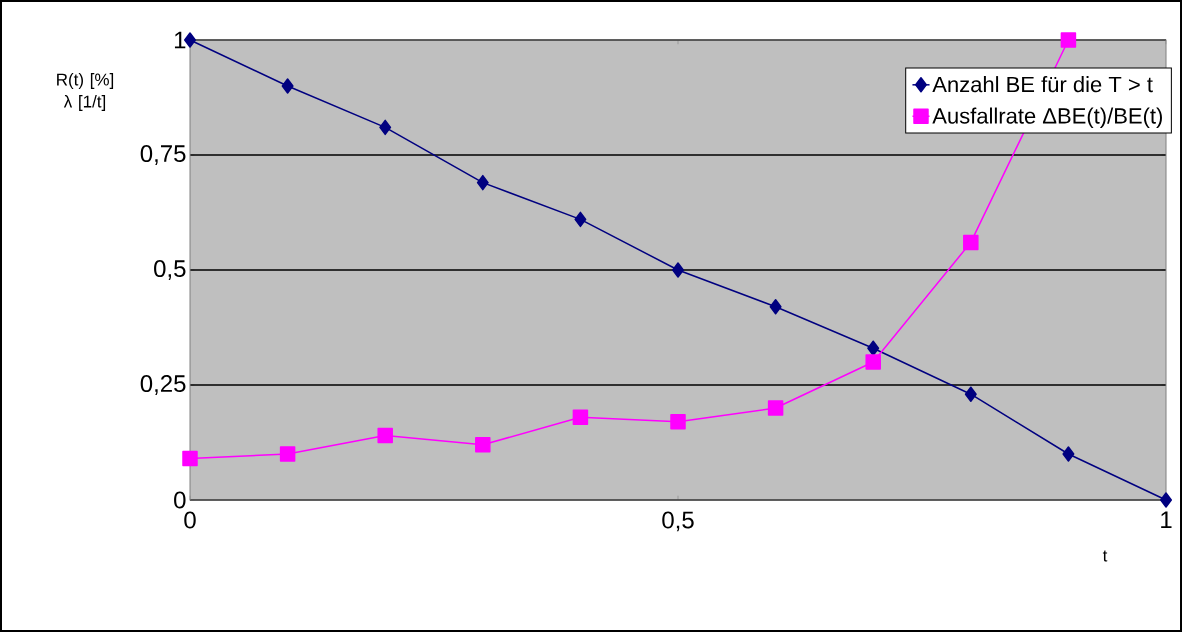 The image size is (1182, 632). I want to click on x-tick-label: 0,5, so click(678, 521).